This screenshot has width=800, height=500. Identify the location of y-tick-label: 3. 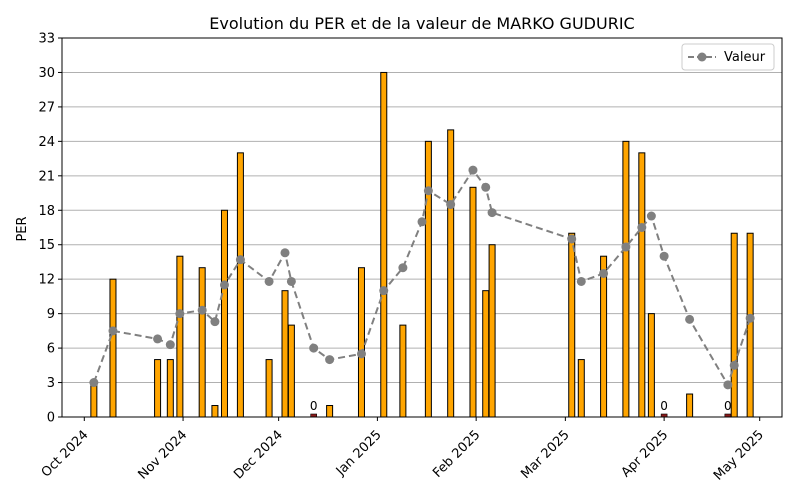
(51, 383).